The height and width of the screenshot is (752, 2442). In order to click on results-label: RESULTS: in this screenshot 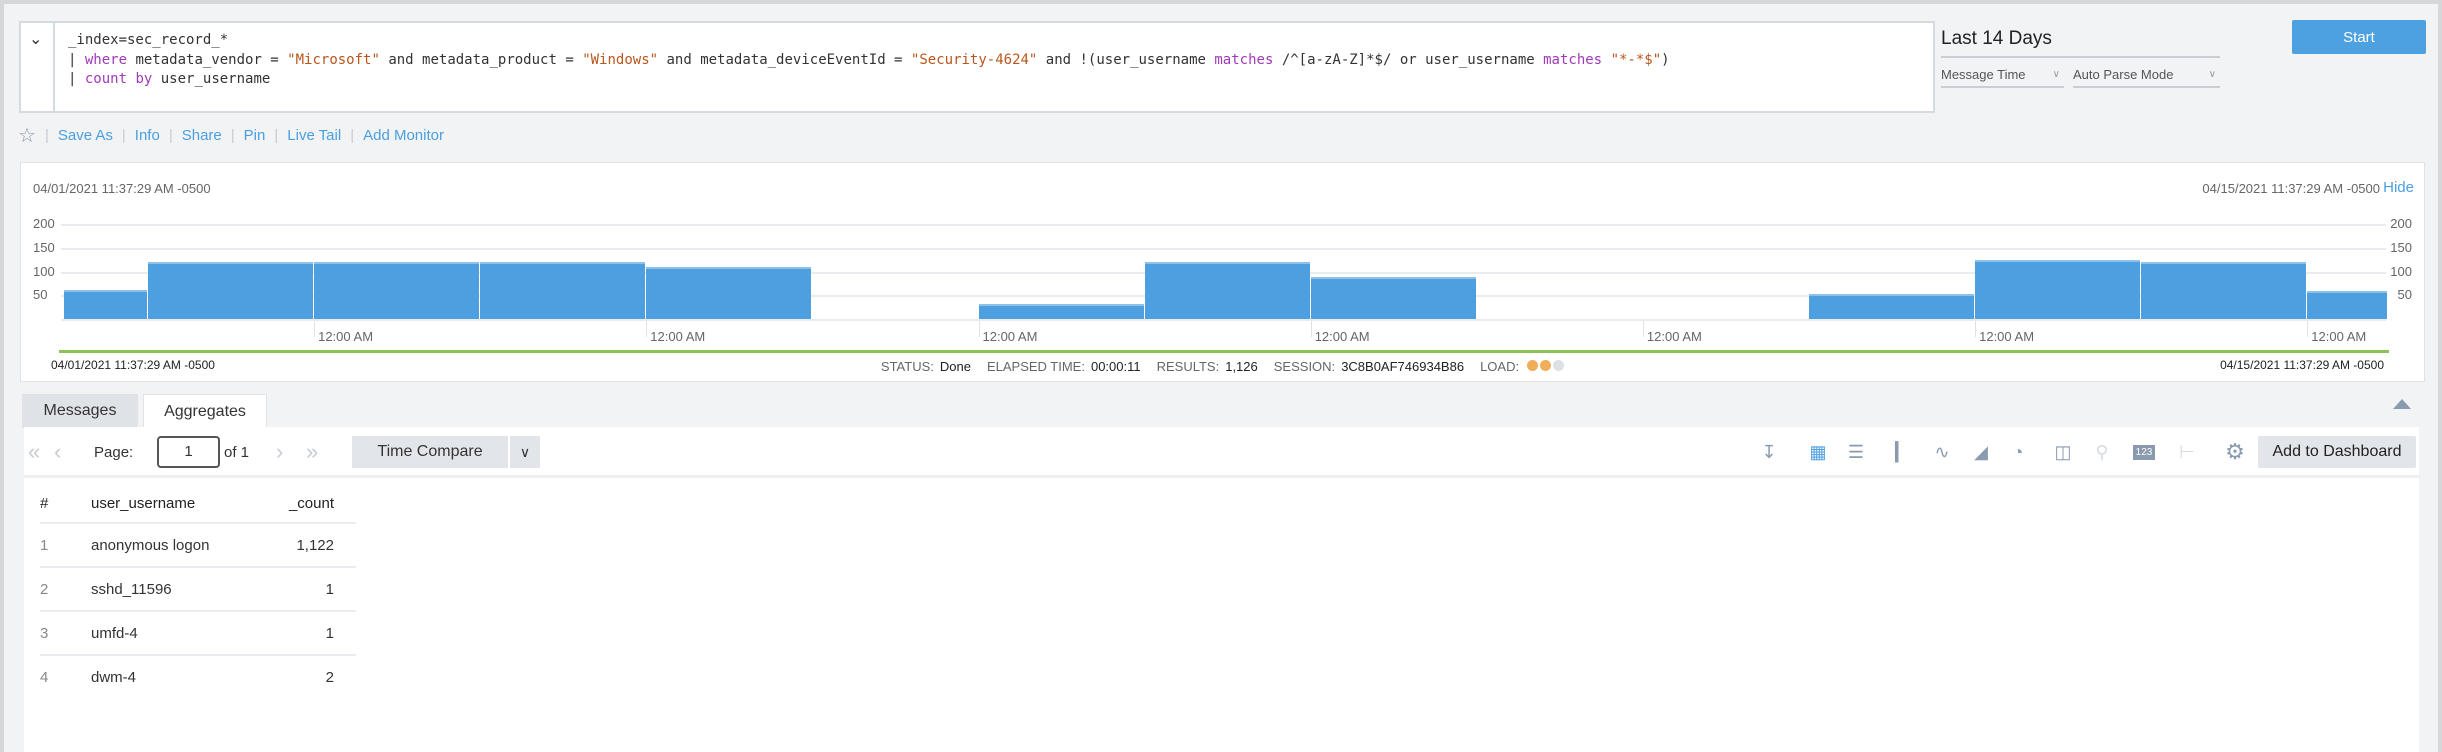, I will do `click(1188, 366)`.